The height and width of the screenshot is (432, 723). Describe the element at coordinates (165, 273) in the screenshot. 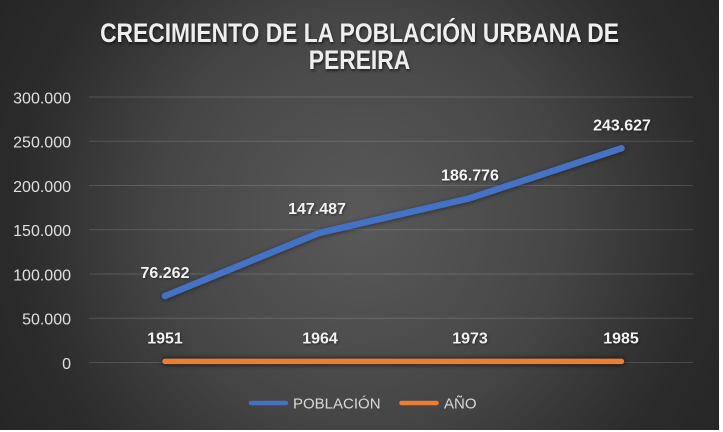

I see `svg-text: 76.262` at that location.